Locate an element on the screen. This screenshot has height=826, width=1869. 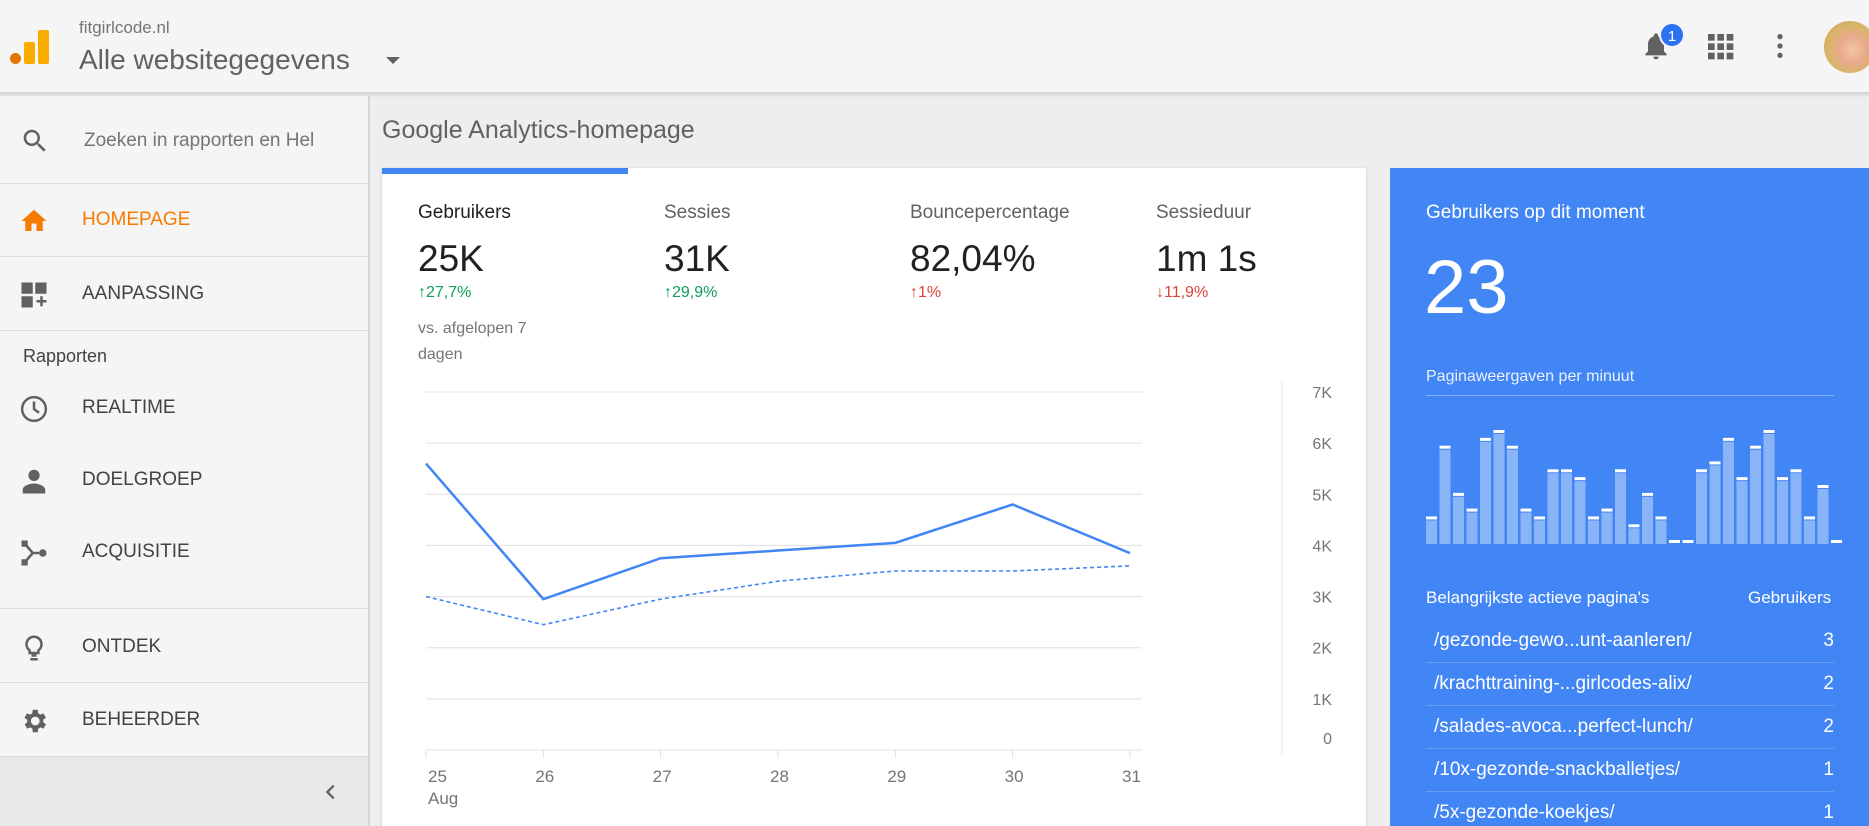
x-tick-label: 30 is located at coordinates (1014, 776).